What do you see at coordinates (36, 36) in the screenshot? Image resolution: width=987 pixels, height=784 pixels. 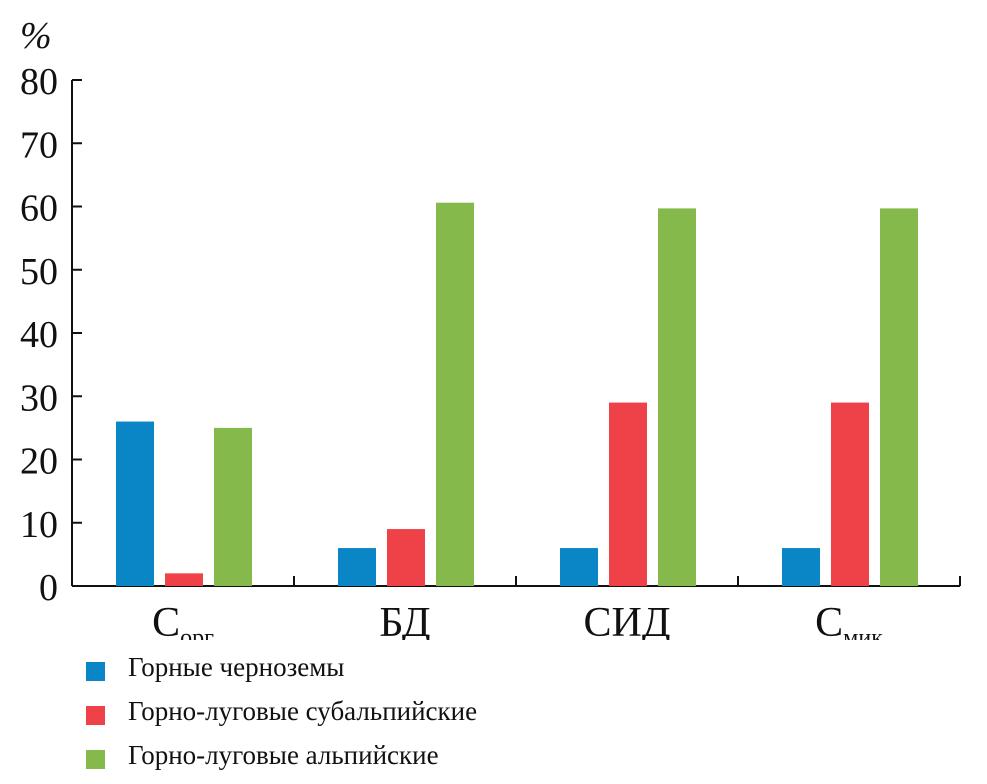 I see `y-axis-unit-label: %` at bounding box center [36, 36].